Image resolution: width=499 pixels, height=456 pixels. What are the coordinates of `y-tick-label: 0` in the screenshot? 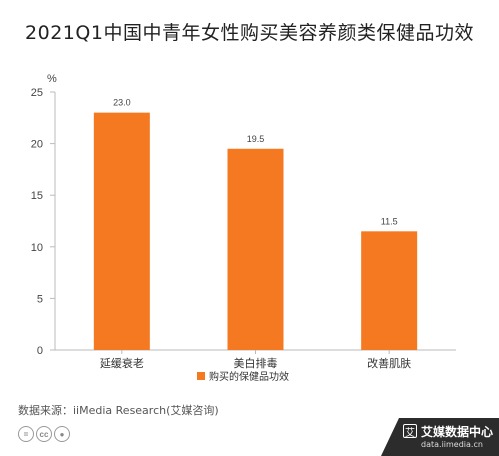 It's located at (40, 351).